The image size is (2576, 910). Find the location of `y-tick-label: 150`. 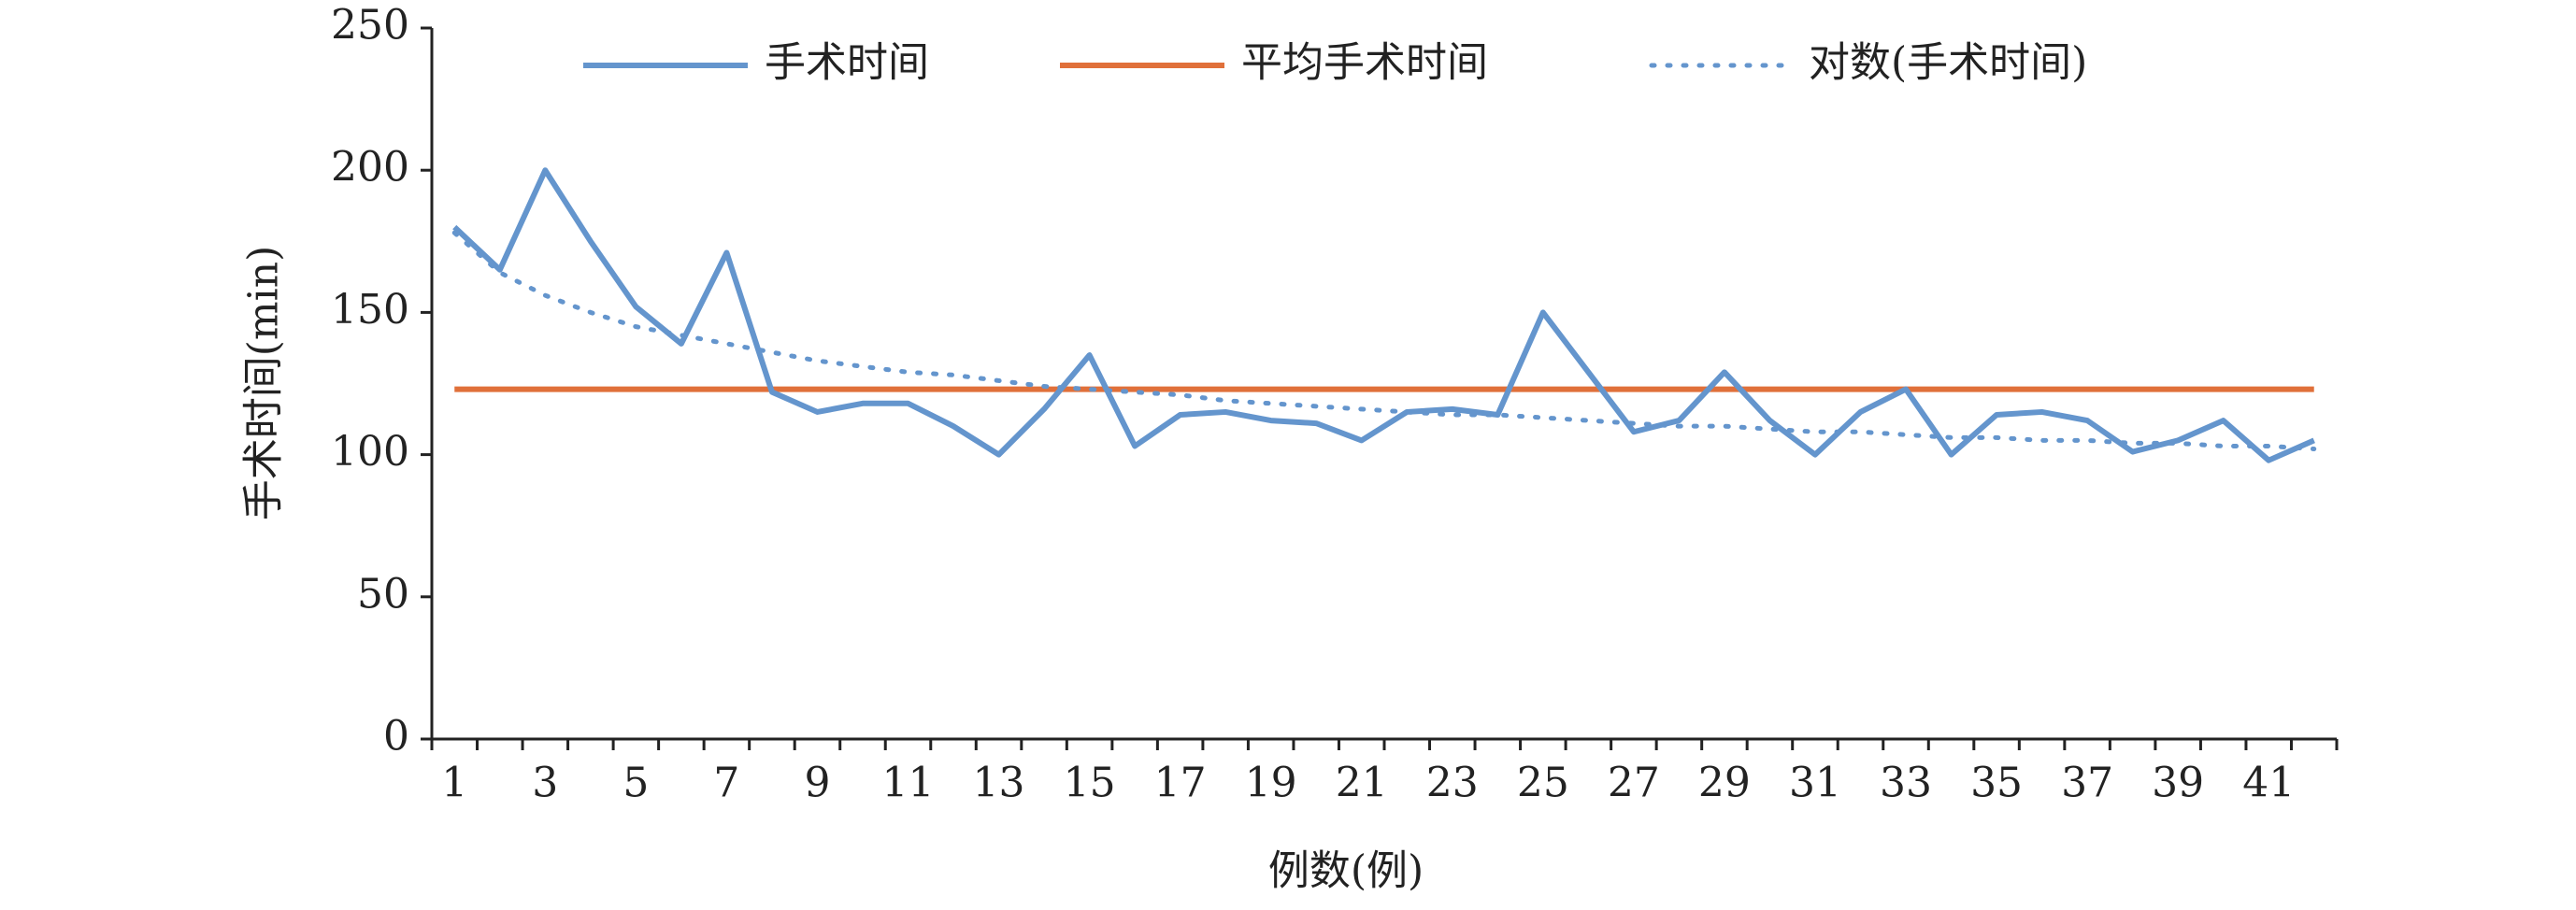

y-tick-label: 150 is located at coordinates (370, 310).